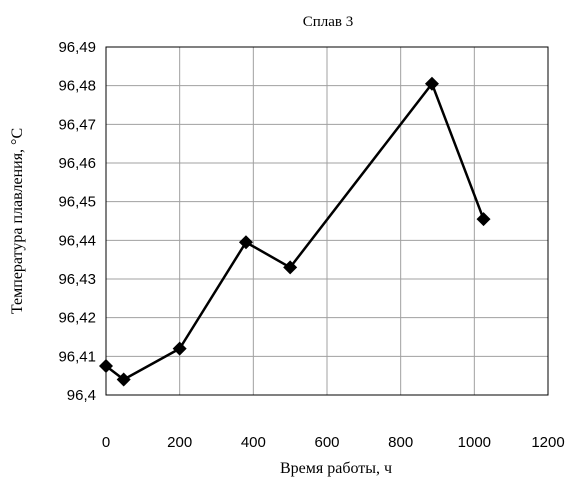  I want to click on y-tick-label: 96,42, so click(77, 318).